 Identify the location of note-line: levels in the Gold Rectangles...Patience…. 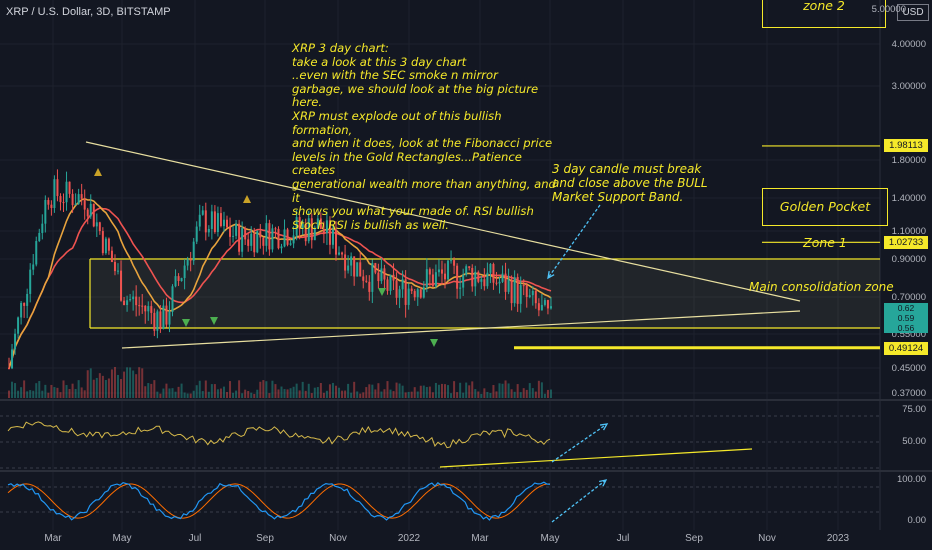
(407, 163).